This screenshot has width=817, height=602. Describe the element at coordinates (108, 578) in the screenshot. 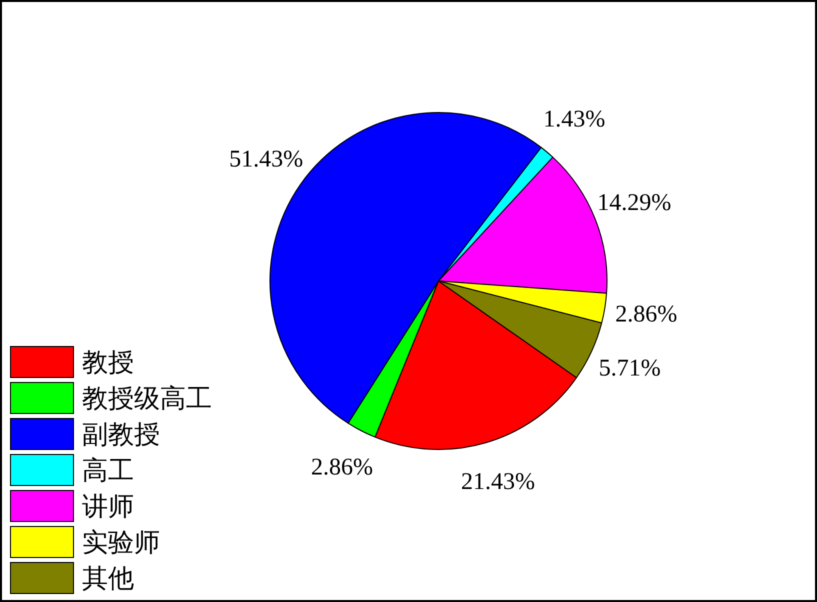

I see `legend-label: 其他` at that location.